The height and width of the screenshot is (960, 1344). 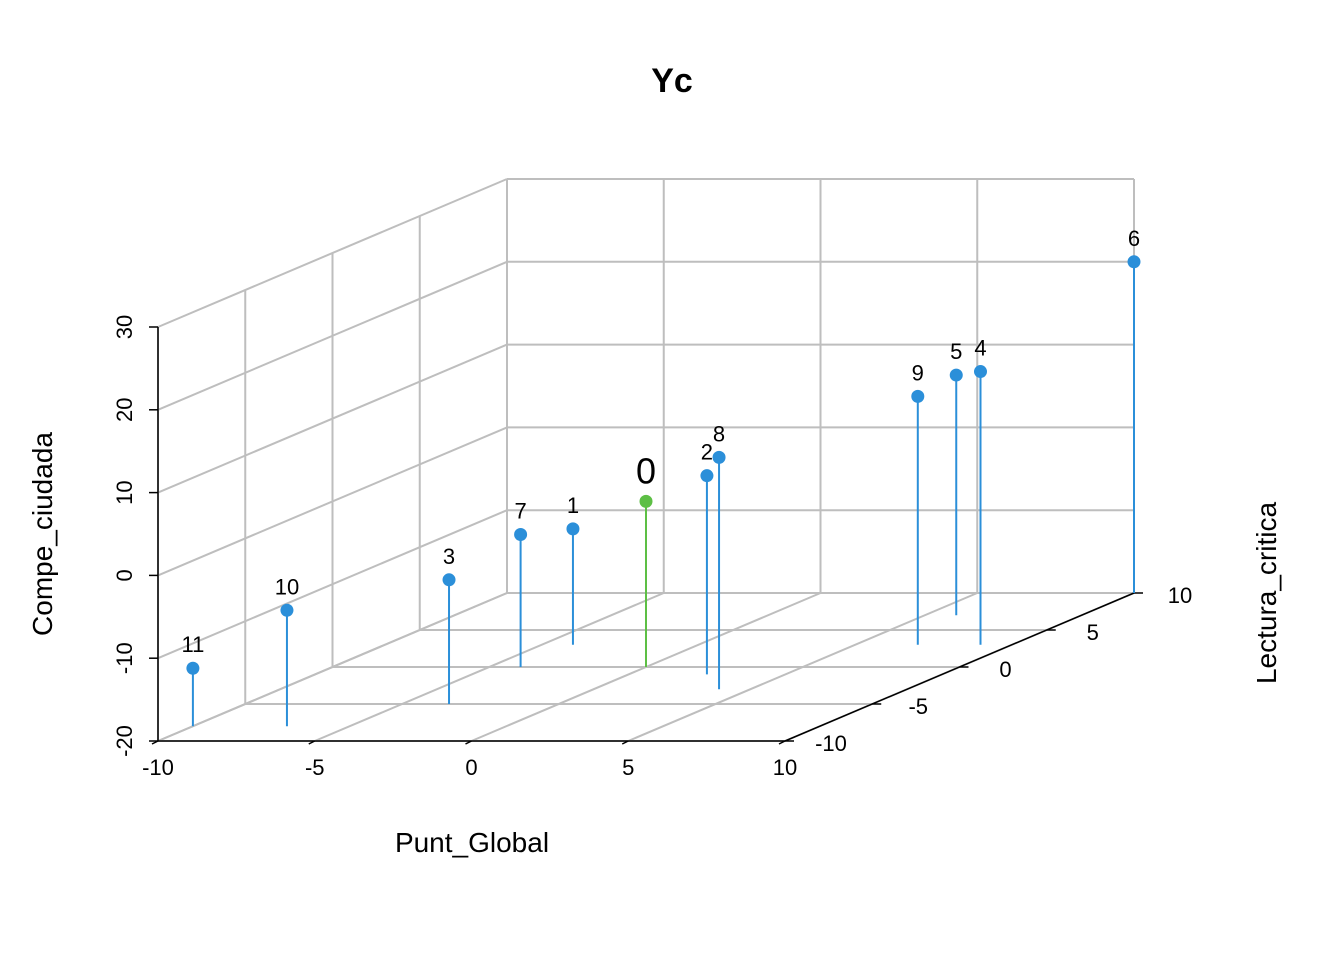 I want to click on point-label: 11, so click(x=192, y=644).